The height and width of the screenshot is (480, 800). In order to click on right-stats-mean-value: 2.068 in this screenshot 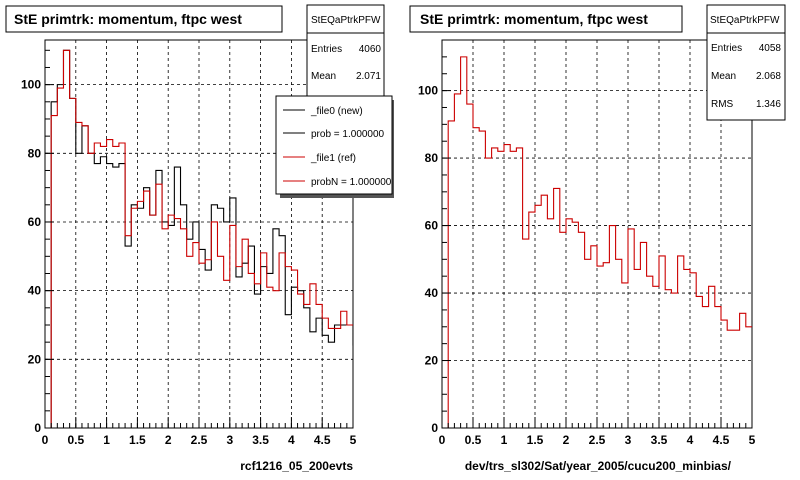, I will do `click(768, 76)`.